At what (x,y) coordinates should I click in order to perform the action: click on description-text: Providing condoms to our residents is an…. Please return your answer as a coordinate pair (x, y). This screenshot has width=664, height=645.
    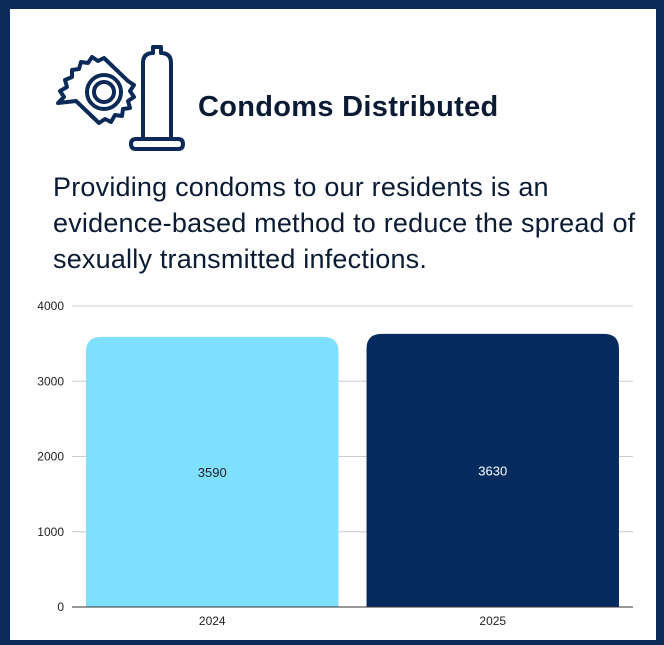
    Looking at the image, I should click on (344, 223).